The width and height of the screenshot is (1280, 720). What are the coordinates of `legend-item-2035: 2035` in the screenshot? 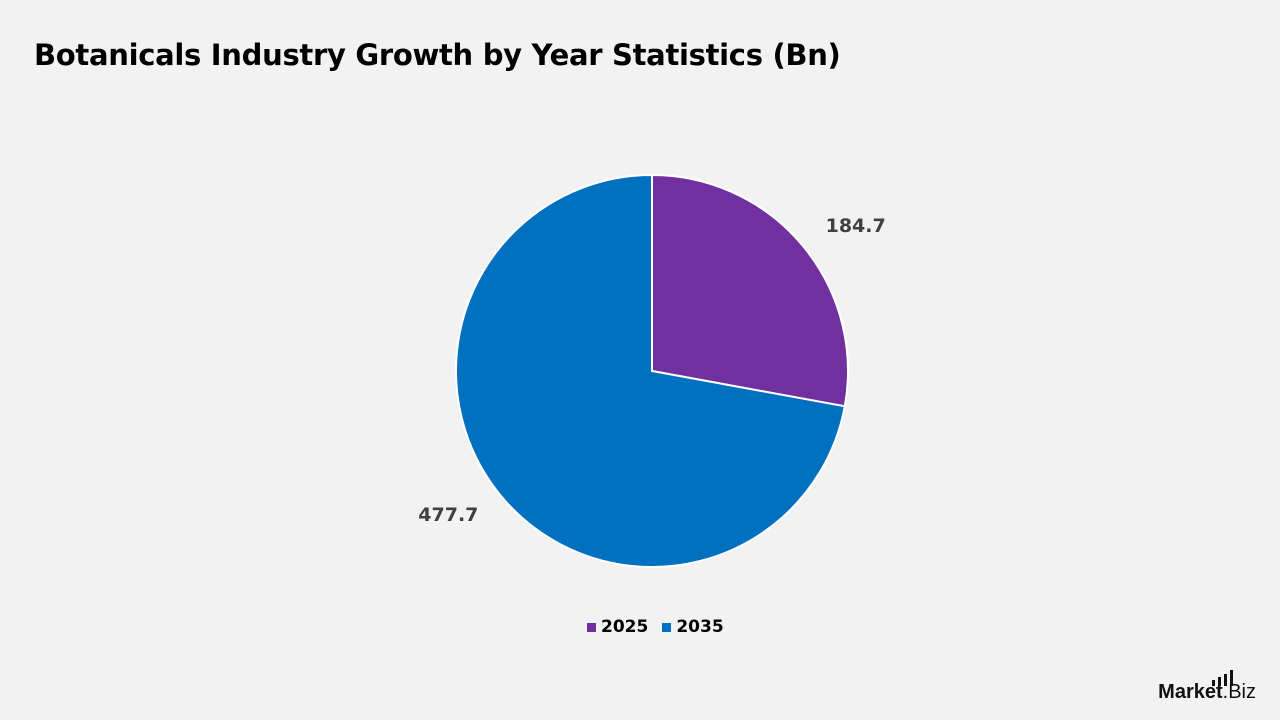 It's located at (693, 627).